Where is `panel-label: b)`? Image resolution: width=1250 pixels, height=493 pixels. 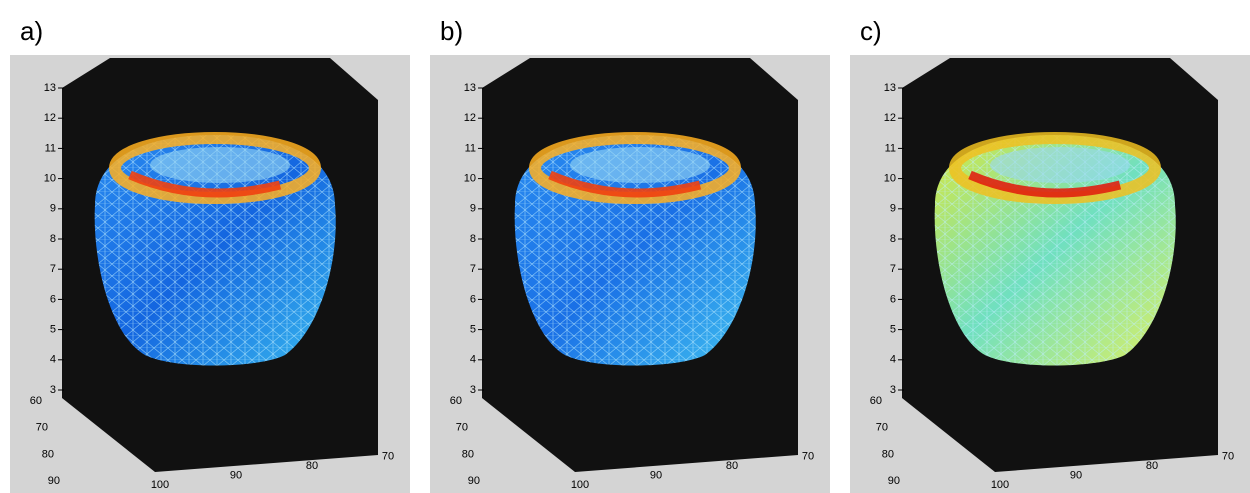
panel-label: b) is located at coordinates (451, 31).